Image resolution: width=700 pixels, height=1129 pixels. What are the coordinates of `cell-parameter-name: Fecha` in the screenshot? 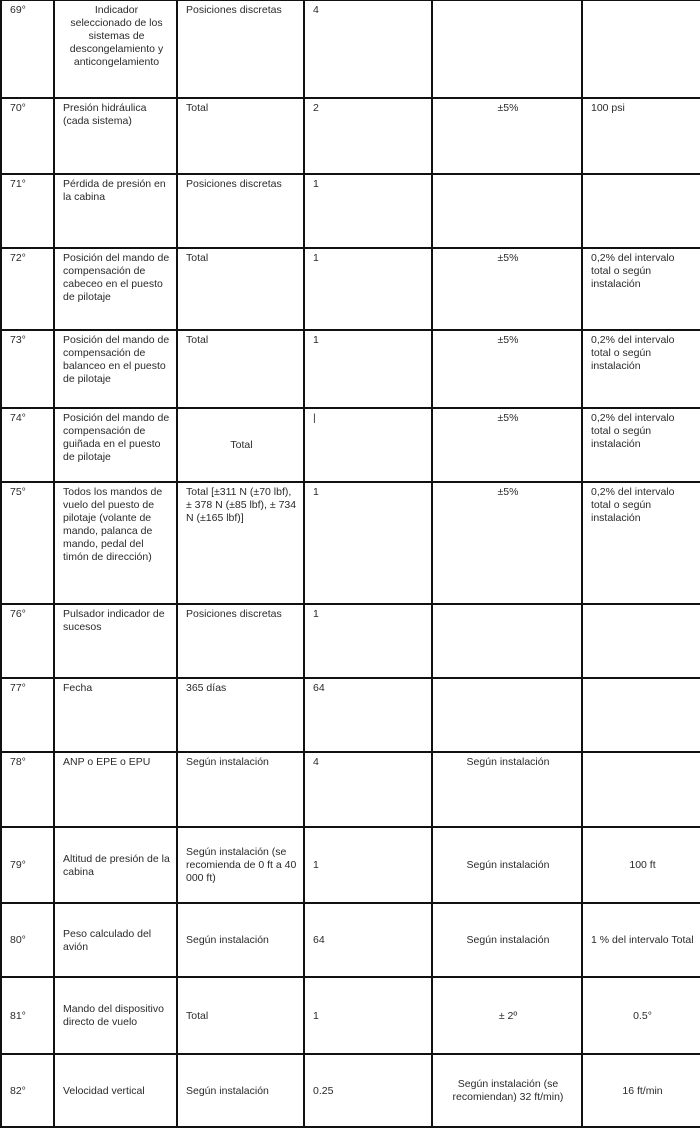 It's located at (115, 715).